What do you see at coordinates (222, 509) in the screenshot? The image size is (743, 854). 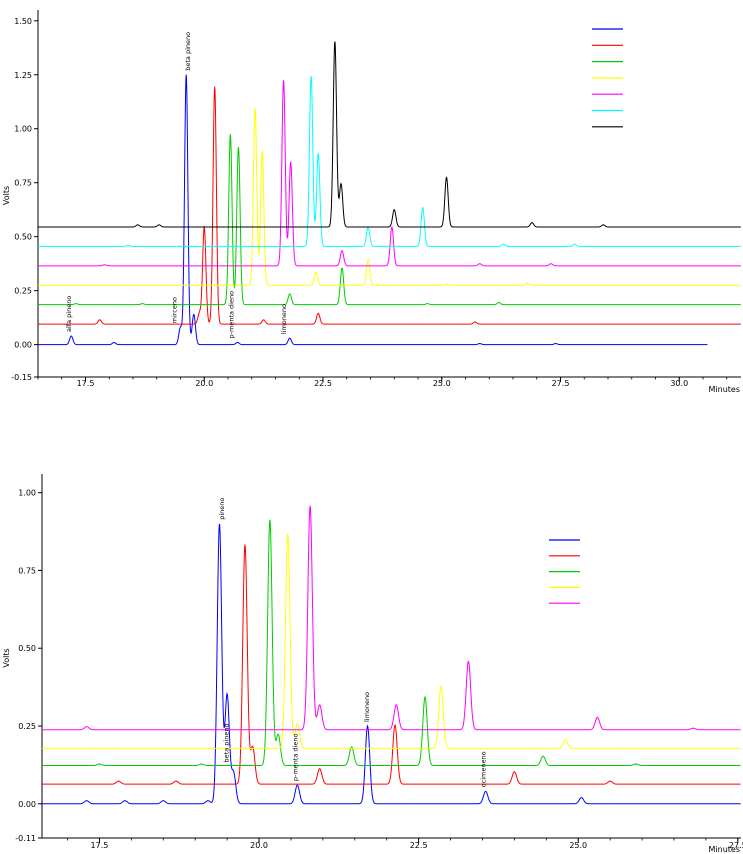 I see `peak-annotation: pineno` at bounding box center [222, 509].